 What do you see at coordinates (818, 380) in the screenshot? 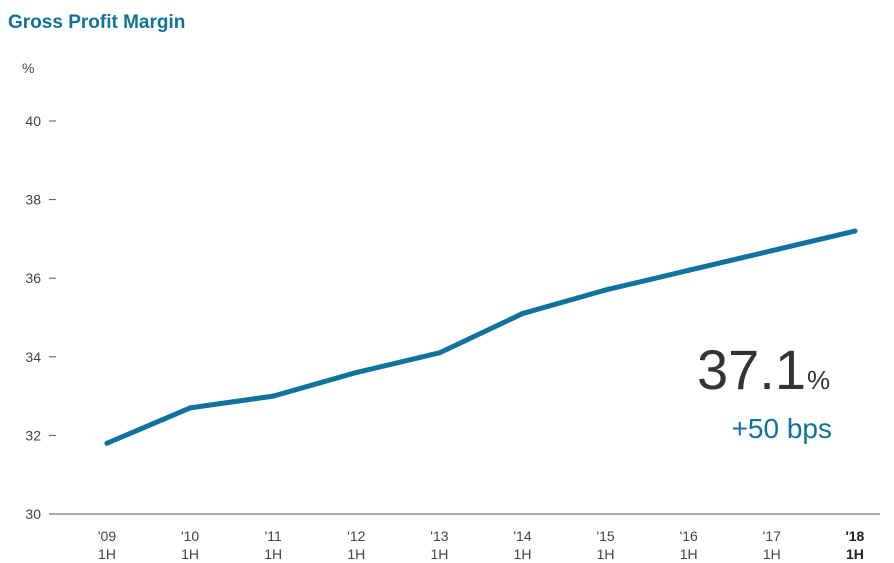
I see `annotation-unit: %` at bounding box center [818, 380].